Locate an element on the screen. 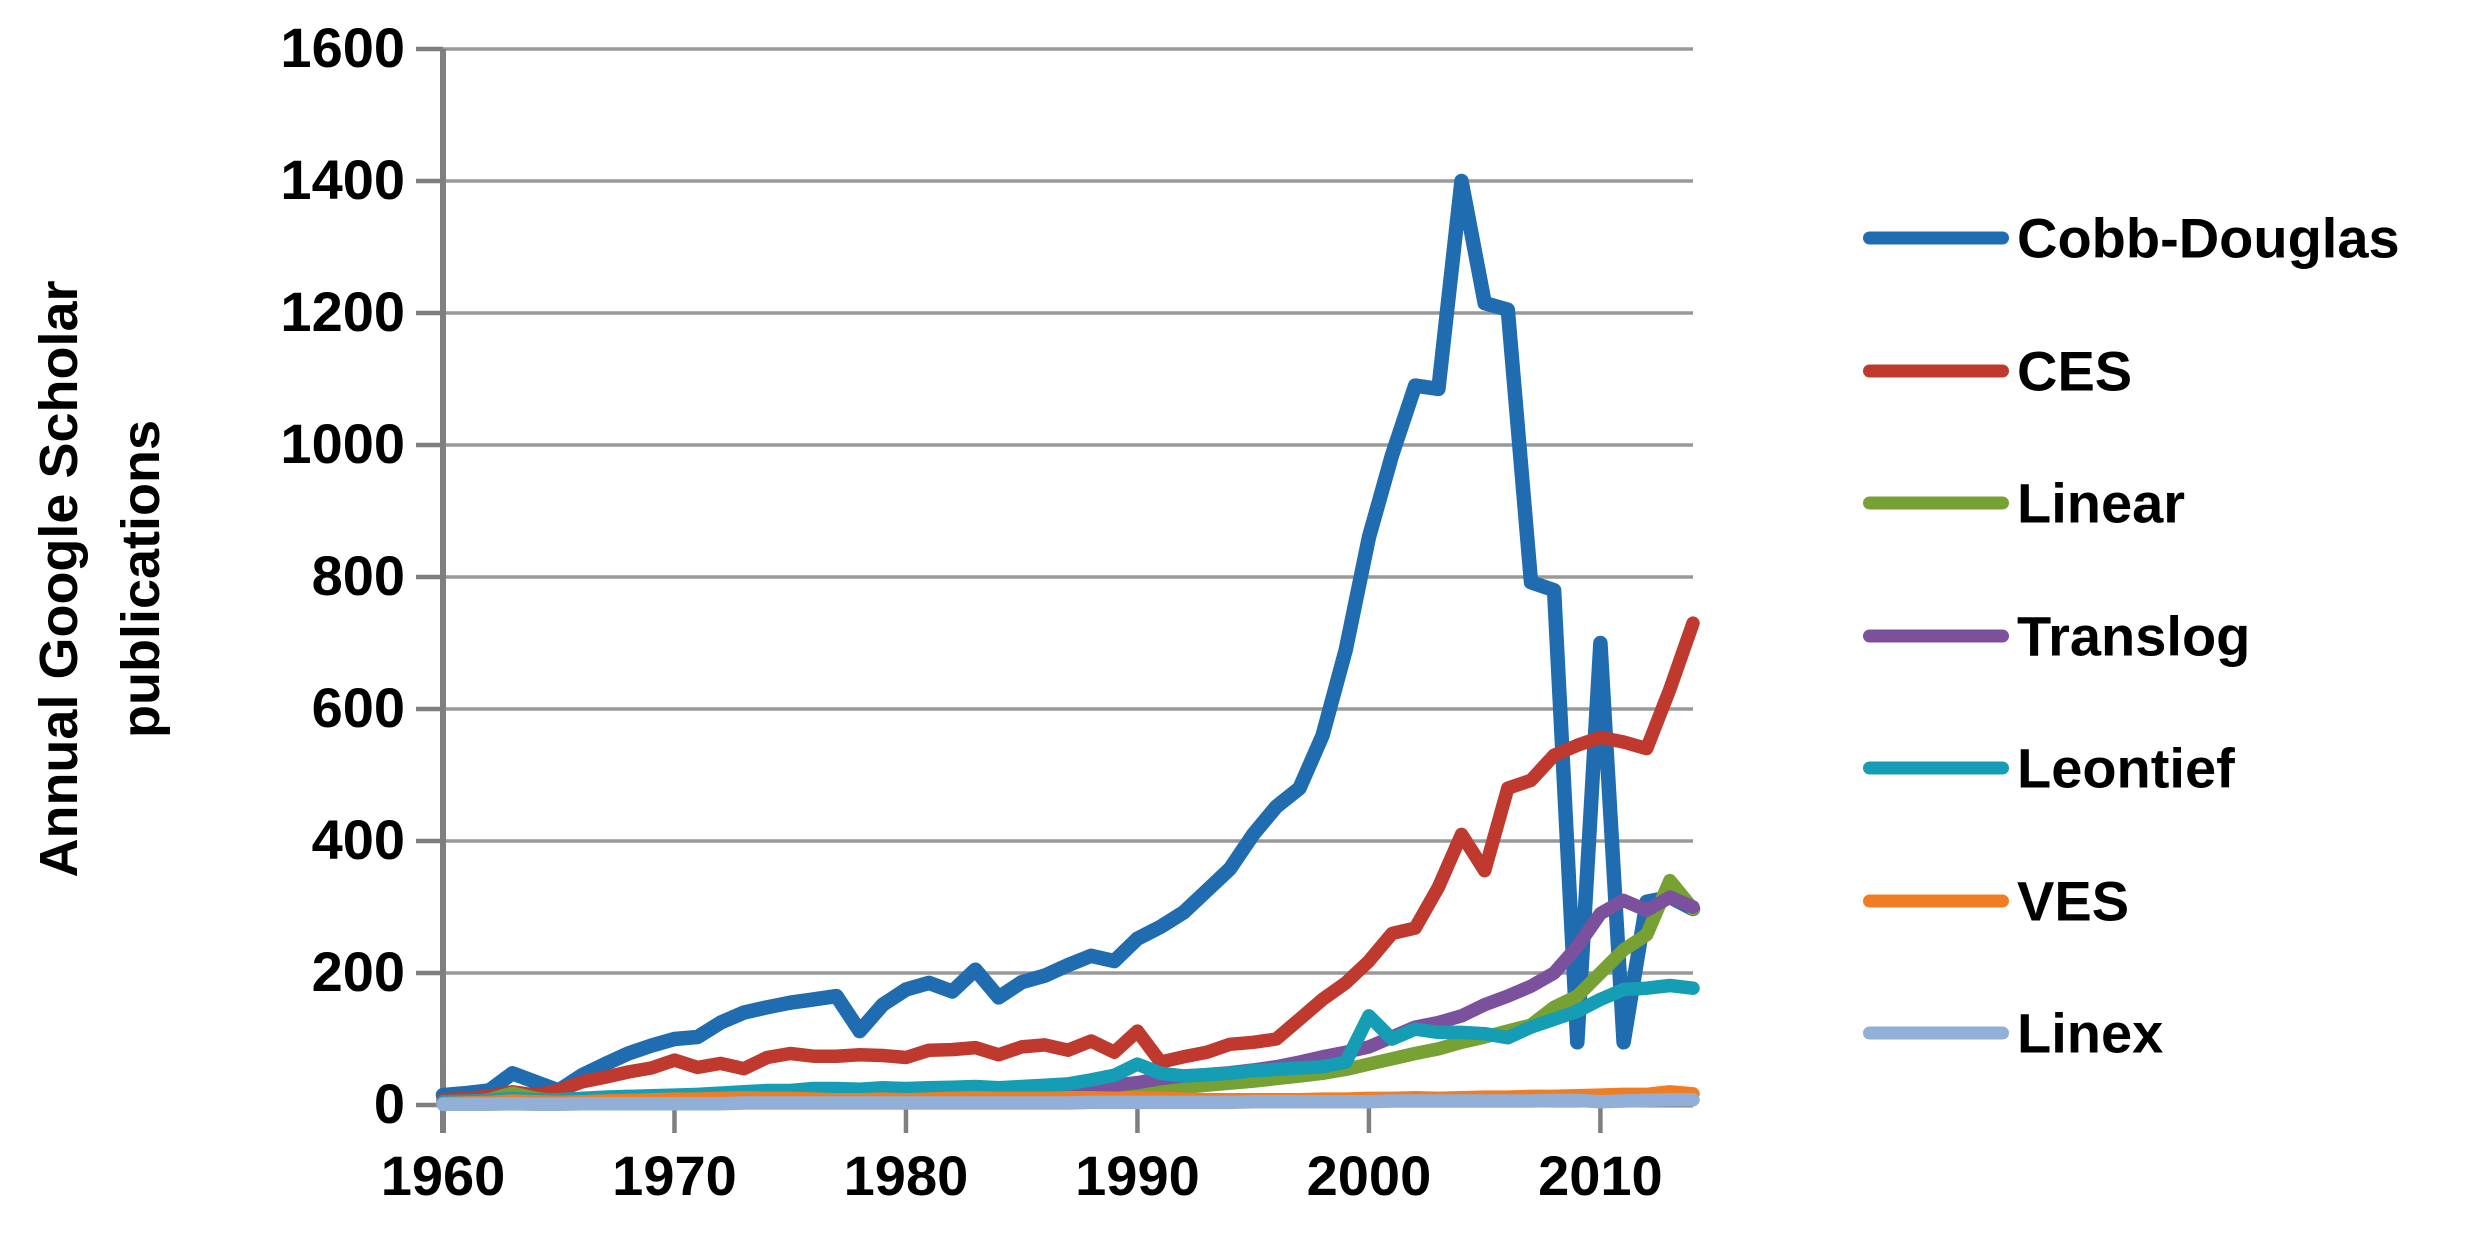  x-tick-label-1970: 1970 is located at coordinates (674, 1175).